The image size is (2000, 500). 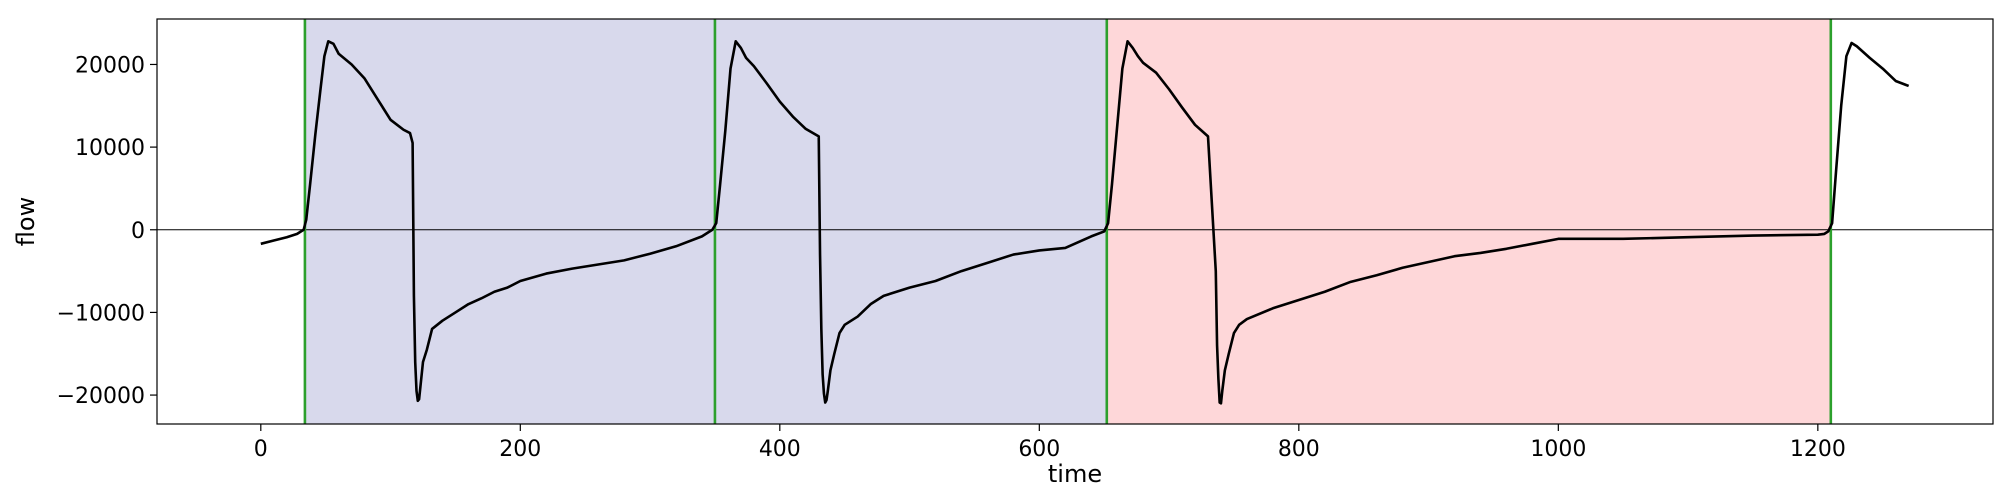 I want to click on y-tick-label: 0, so click(x=138, y=231).